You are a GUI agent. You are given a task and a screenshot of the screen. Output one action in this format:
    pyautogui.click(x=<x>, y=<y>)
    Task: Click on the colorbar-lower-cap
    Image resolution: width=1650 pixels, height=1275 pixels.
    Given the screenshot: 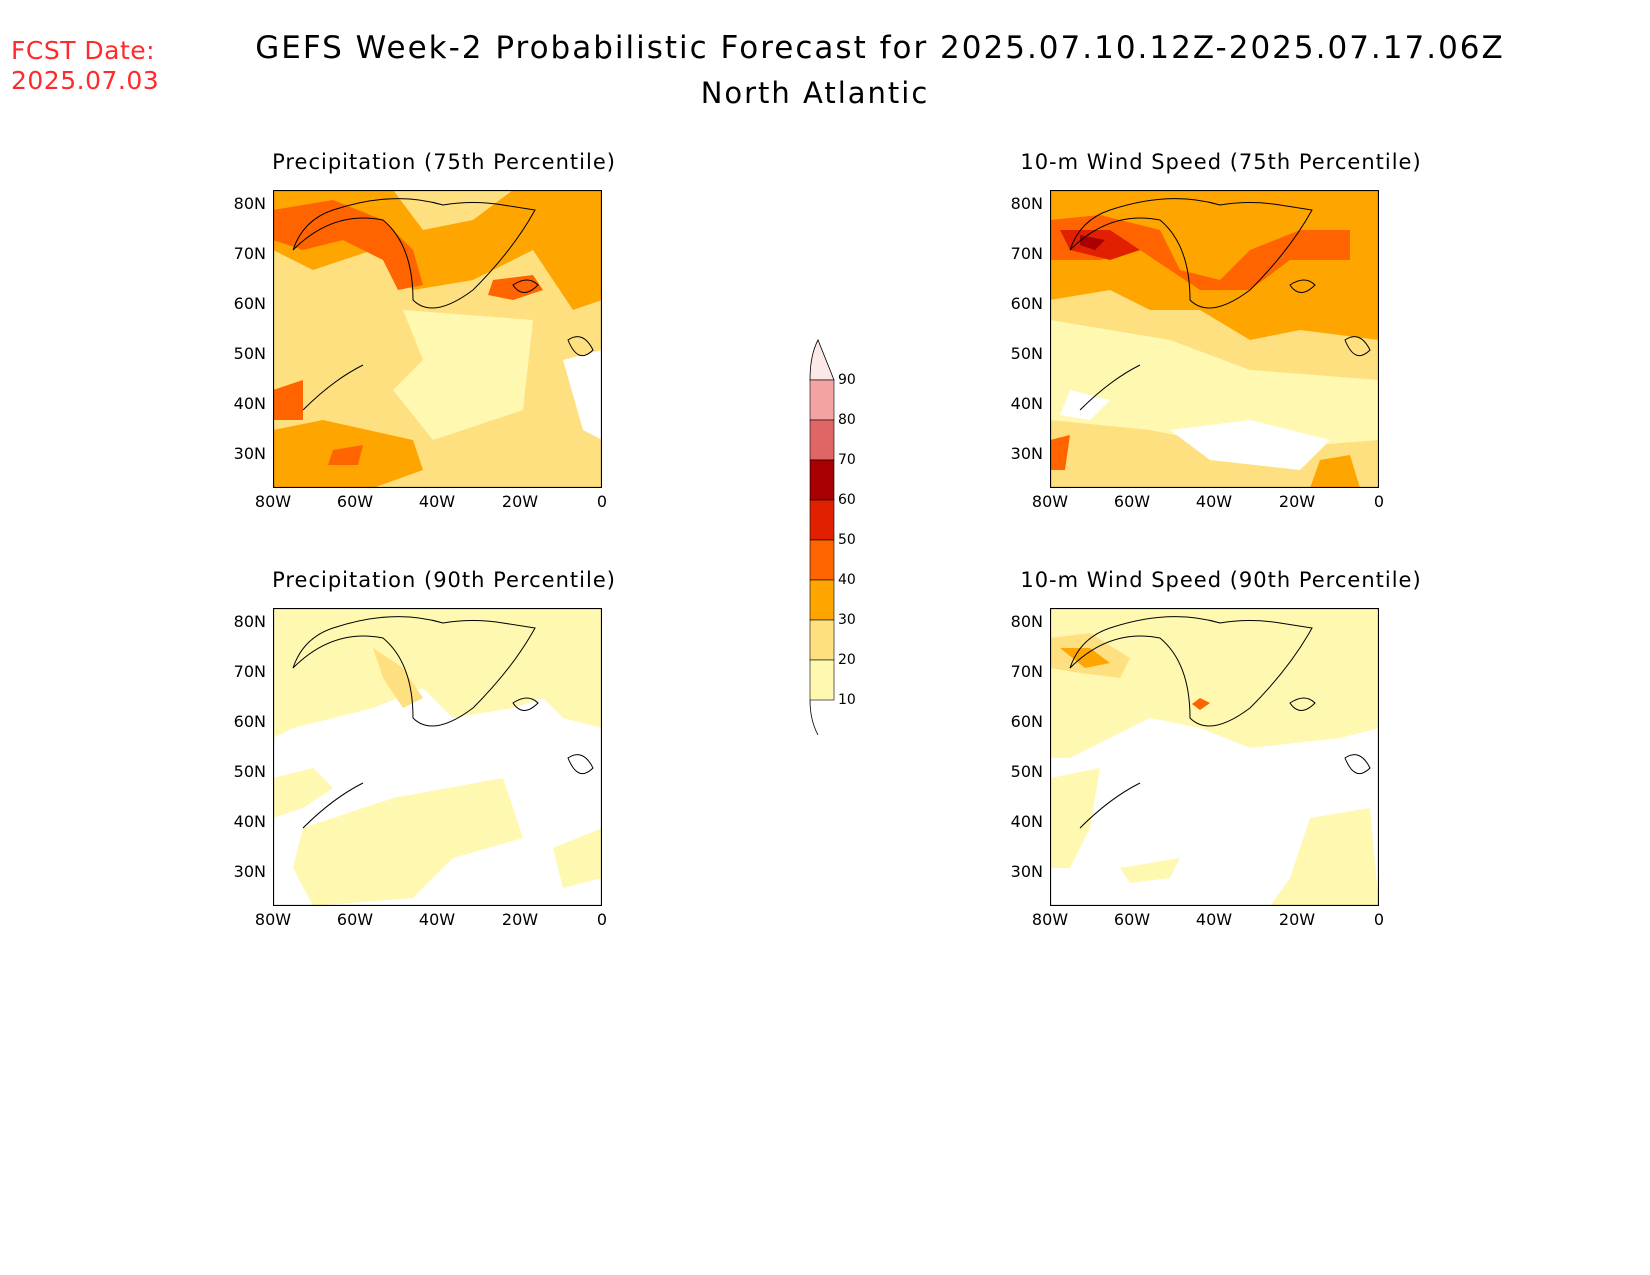 What is the action you would take?
    pyautogui.click(x=814, y=717)
    